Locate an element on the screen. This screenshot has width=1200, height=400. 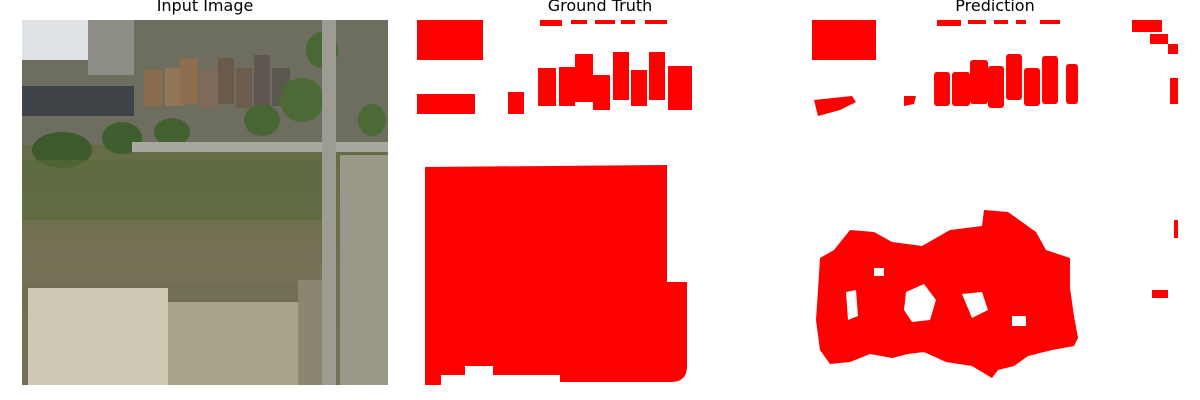
prediction-title: Prediction is located at coordinates (995, 7).